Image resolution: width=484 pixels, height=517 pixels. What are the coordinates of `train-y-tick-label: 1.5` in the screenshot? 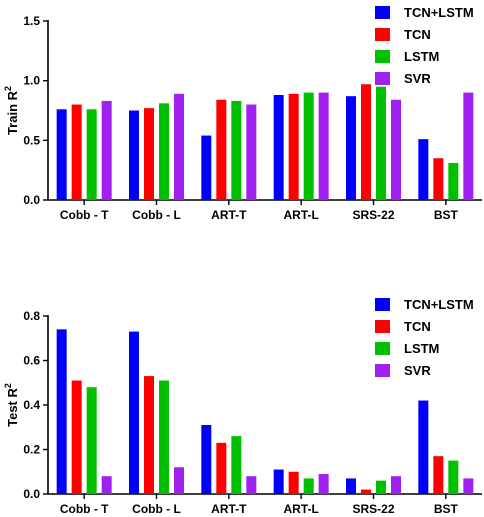 It's located at (31, 21).